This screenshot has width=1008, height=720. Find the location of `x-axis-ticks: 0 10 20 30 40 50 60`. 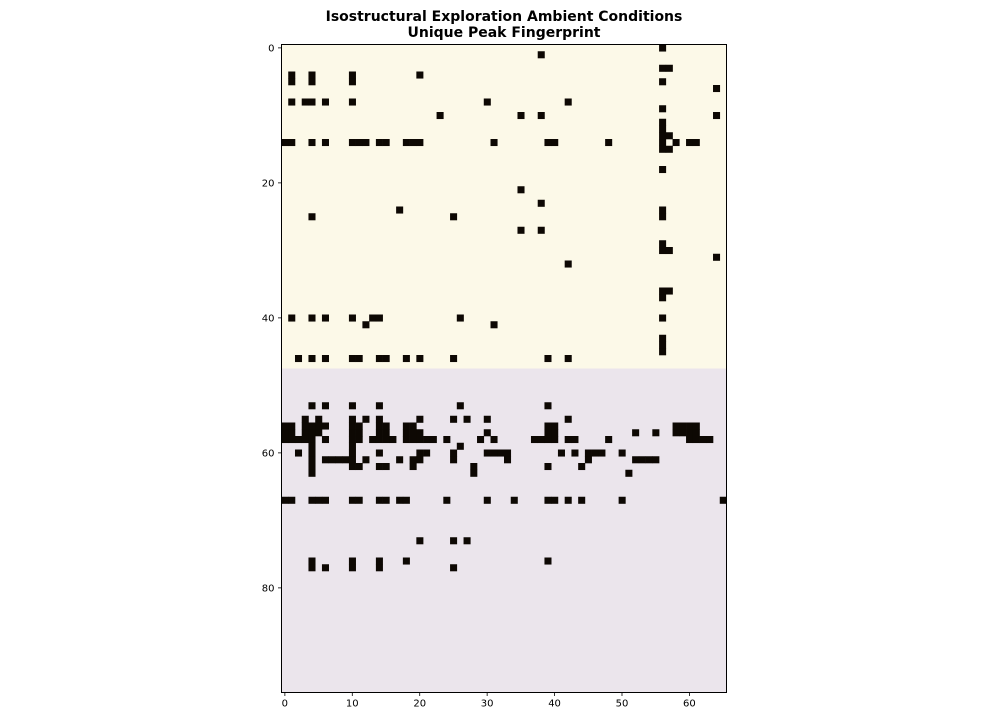

x-axis-ticks: 0 10 20 30 40 50 60 is located at coordinates (489, 701).